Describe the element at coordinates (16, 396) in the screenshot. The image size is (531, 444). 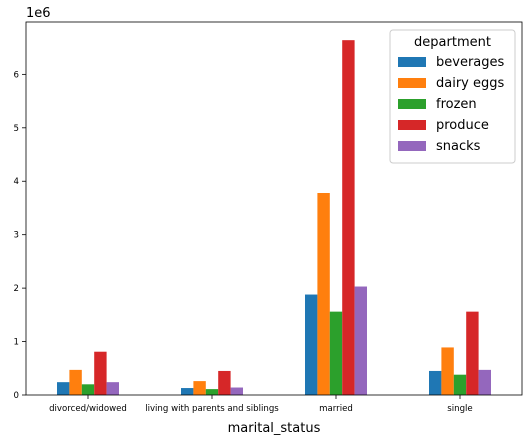
I see `y-tick-label: 0` at that location.